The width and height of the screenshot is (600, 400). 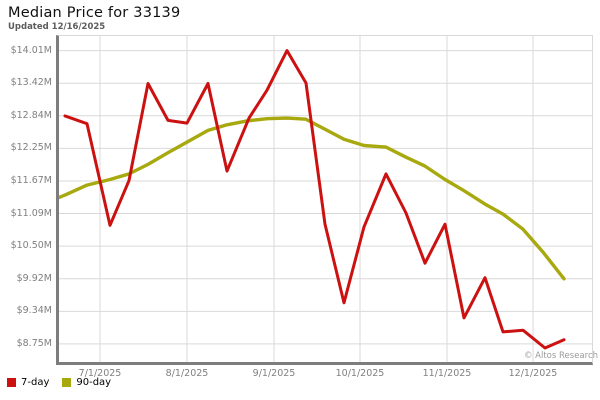 I want to click on legend-item-7-day: 7-day, so click(x=28, y=382).